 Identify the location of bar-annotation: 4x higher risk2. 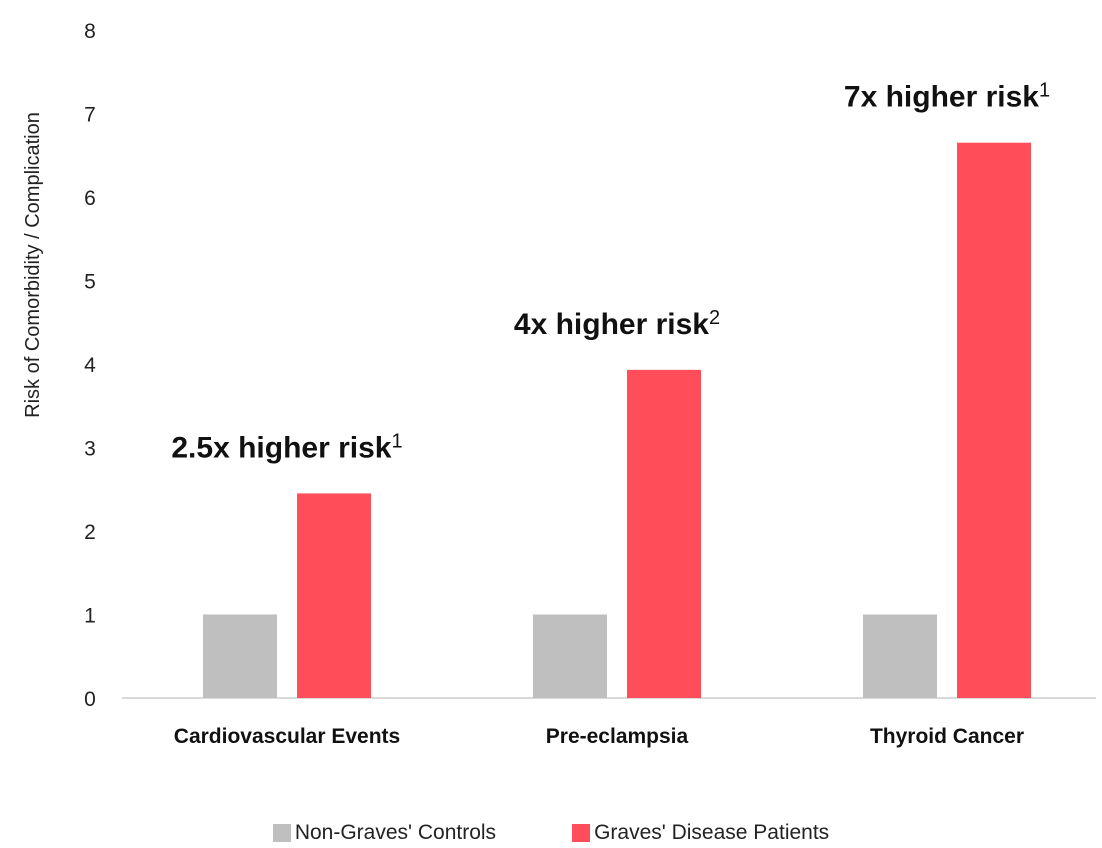
(617, 324).